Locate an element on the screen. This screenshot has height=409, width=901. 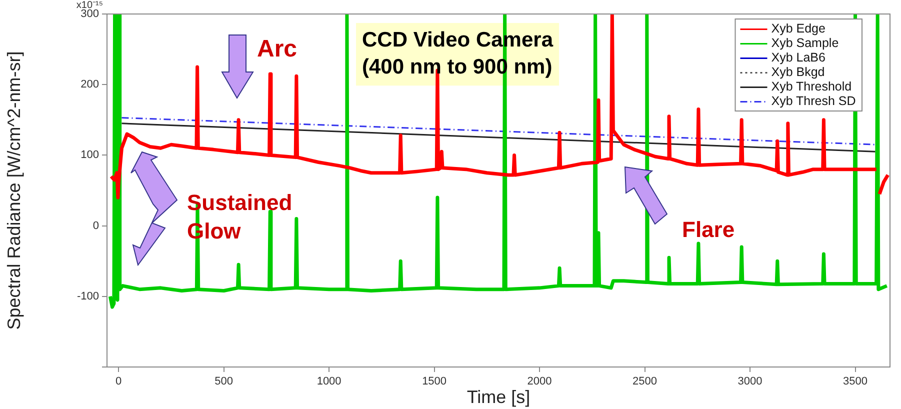
y-tick-label: 100 is located at coordinates (89, 155).